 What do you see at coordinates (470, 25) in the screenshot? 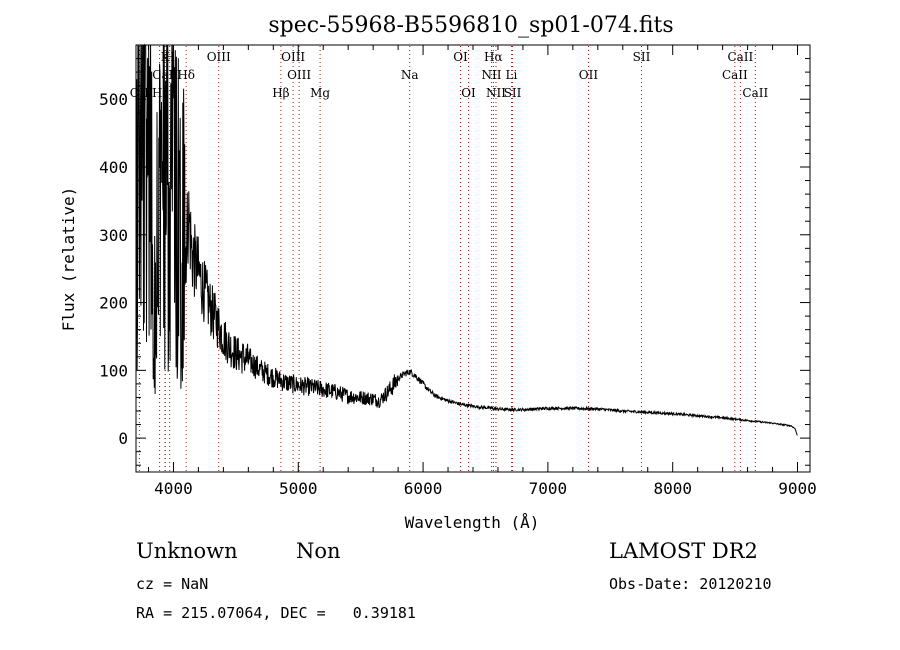
I see `chart-title: spec-55968-B5596810_sp01-074.fits` at bounding box center [470, 25].